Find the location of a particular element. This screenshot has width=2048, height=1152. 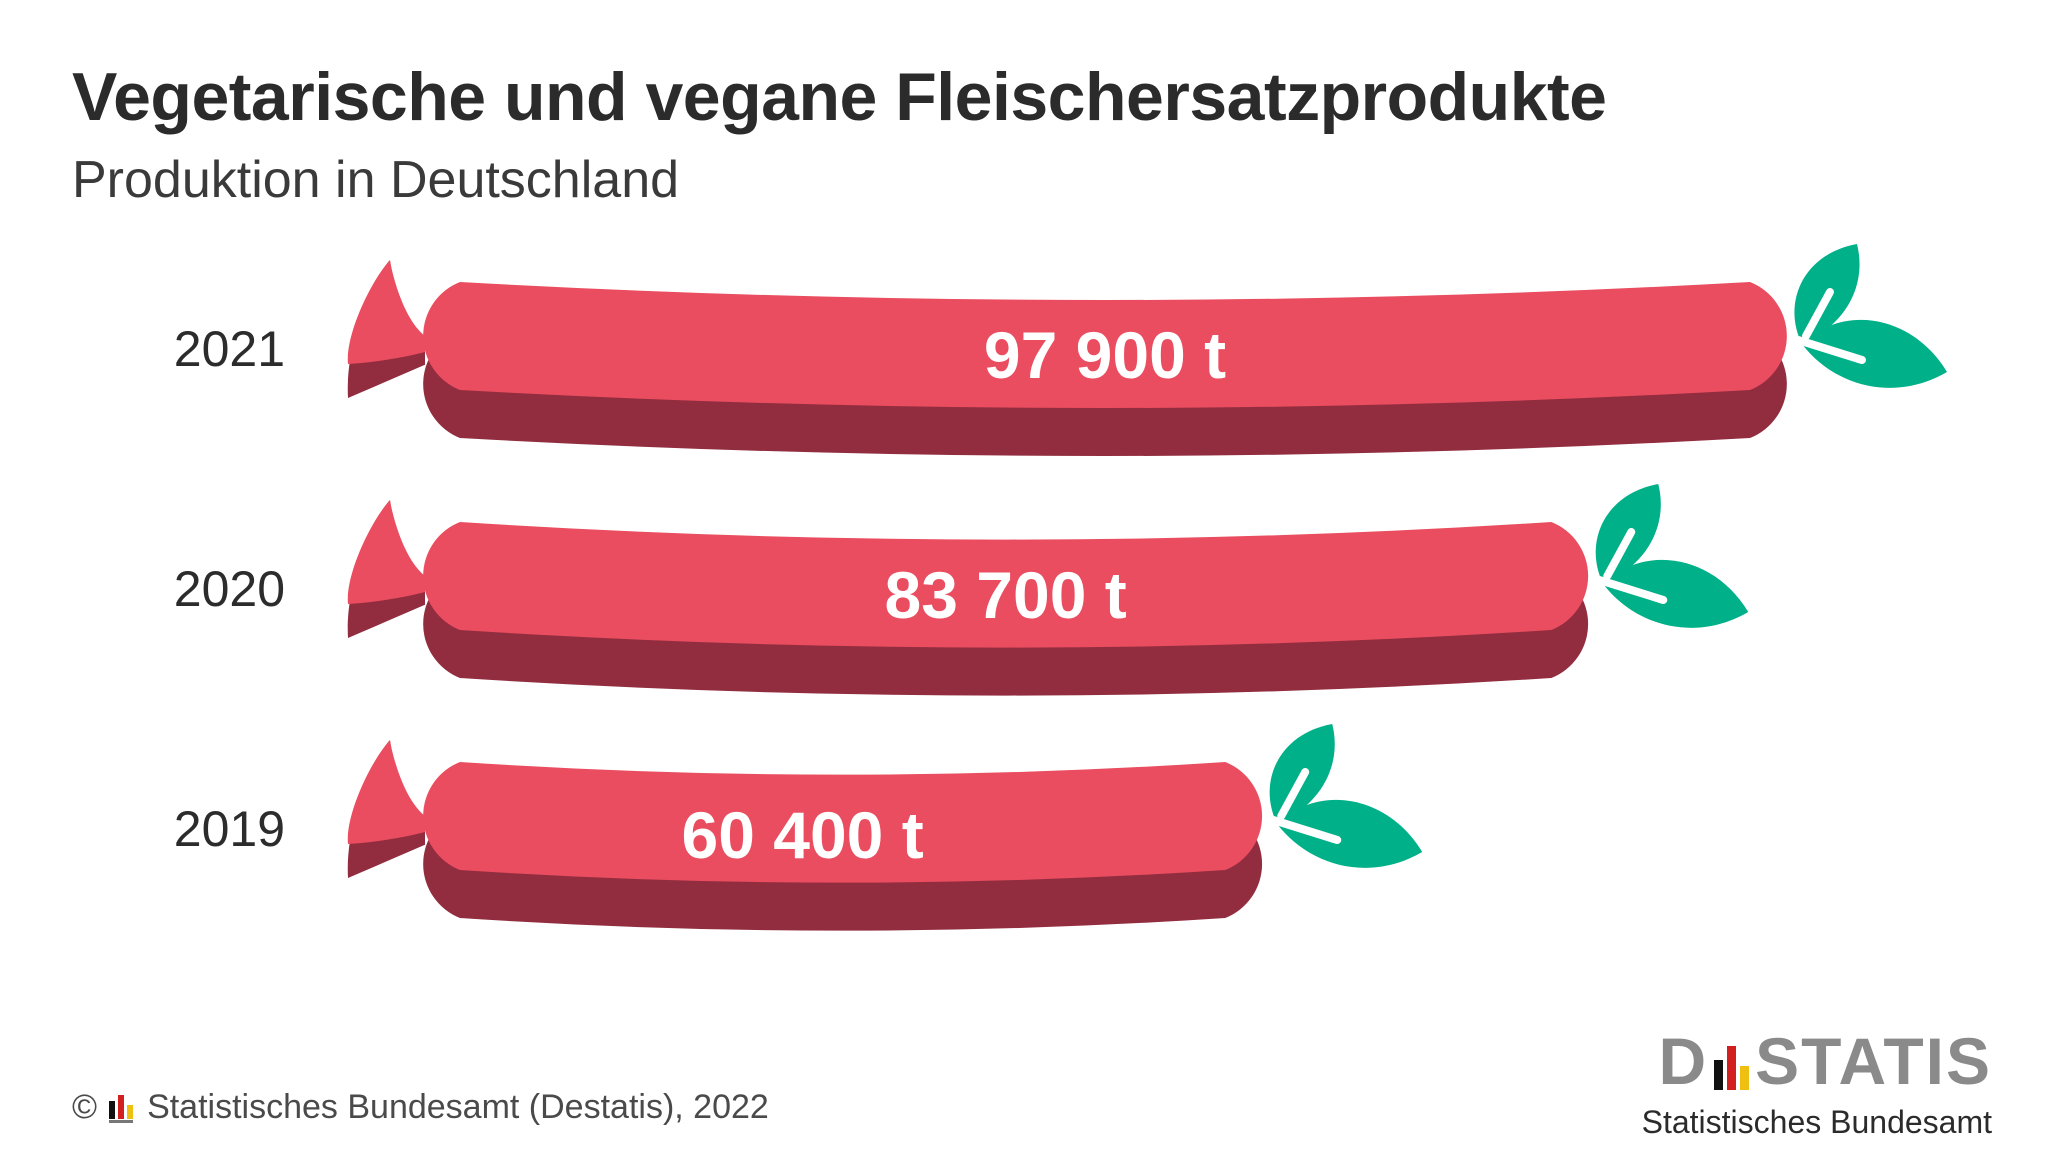

sausage-body-2019 is located at coordinates (843, 822).